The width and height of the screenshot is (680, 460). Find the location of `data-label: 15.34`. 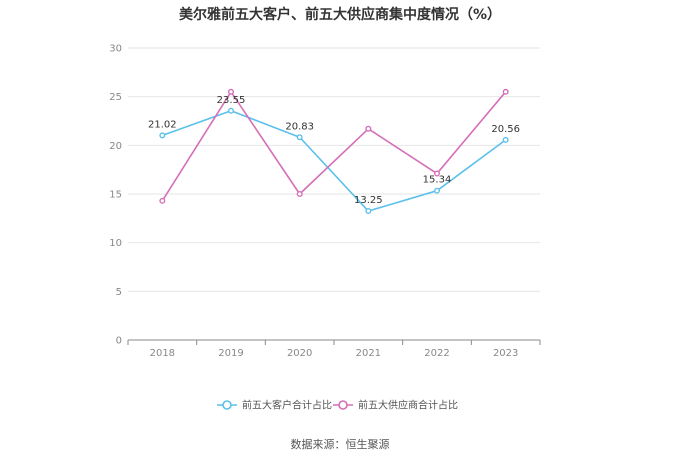

data-label: 15.34 is located at coordinates (437, 180).